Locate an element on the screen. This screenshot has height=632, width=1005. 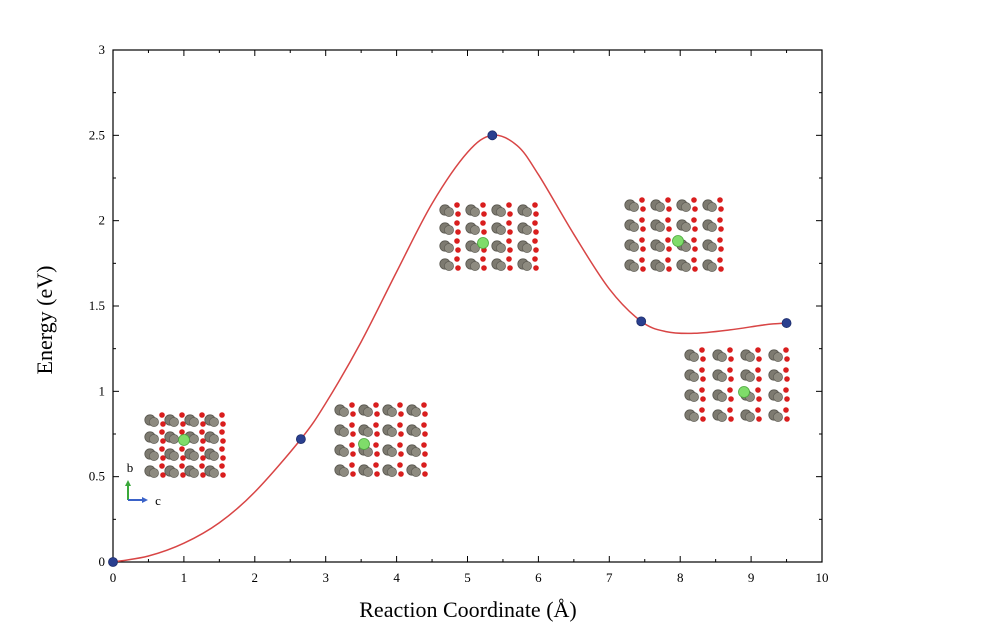
data-point-marker is located at coordinates (113, 562).